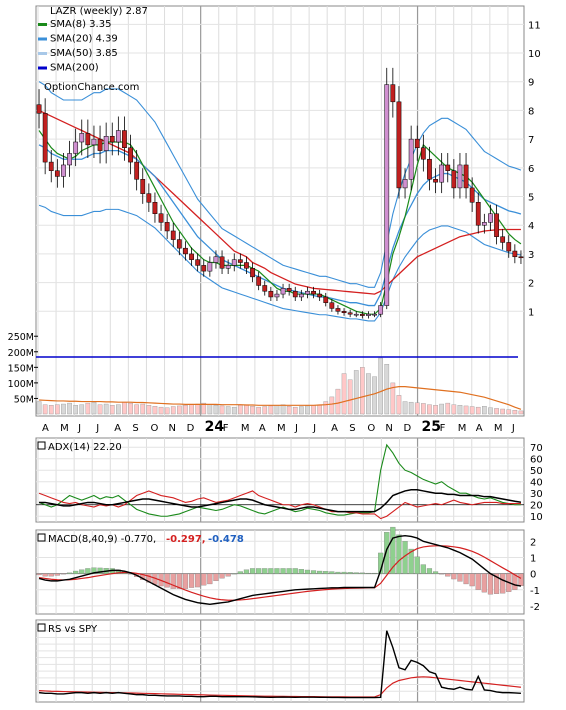 Image resolution: width=566 pixels, height=710 pixels. What do you see at coordinates (279, 664) in the screenshot?
I see `rs-line` at bounding box center [279, 664].